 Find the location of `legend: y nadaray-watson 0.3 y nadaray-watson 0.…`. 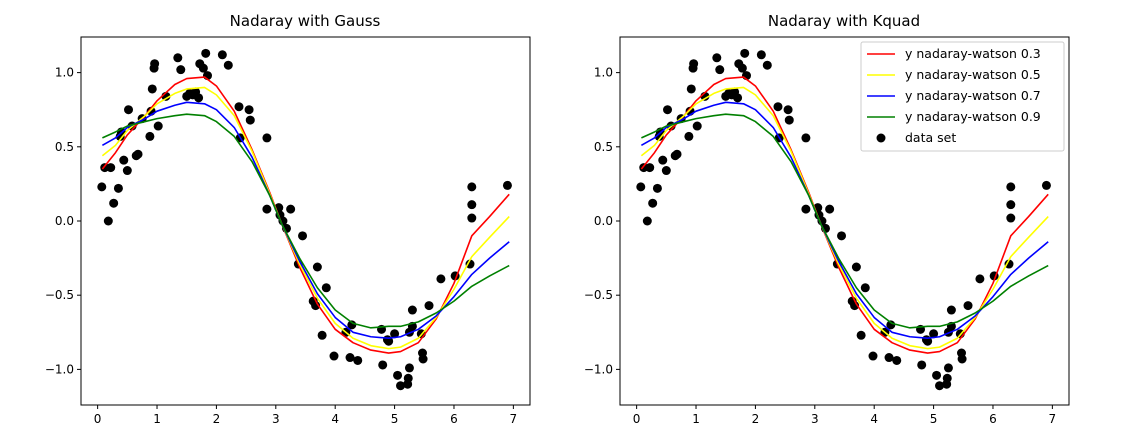

legend: y nadaray-watson 0.3 y nadaray-watson 0.… is located at coordinates (962, 96).